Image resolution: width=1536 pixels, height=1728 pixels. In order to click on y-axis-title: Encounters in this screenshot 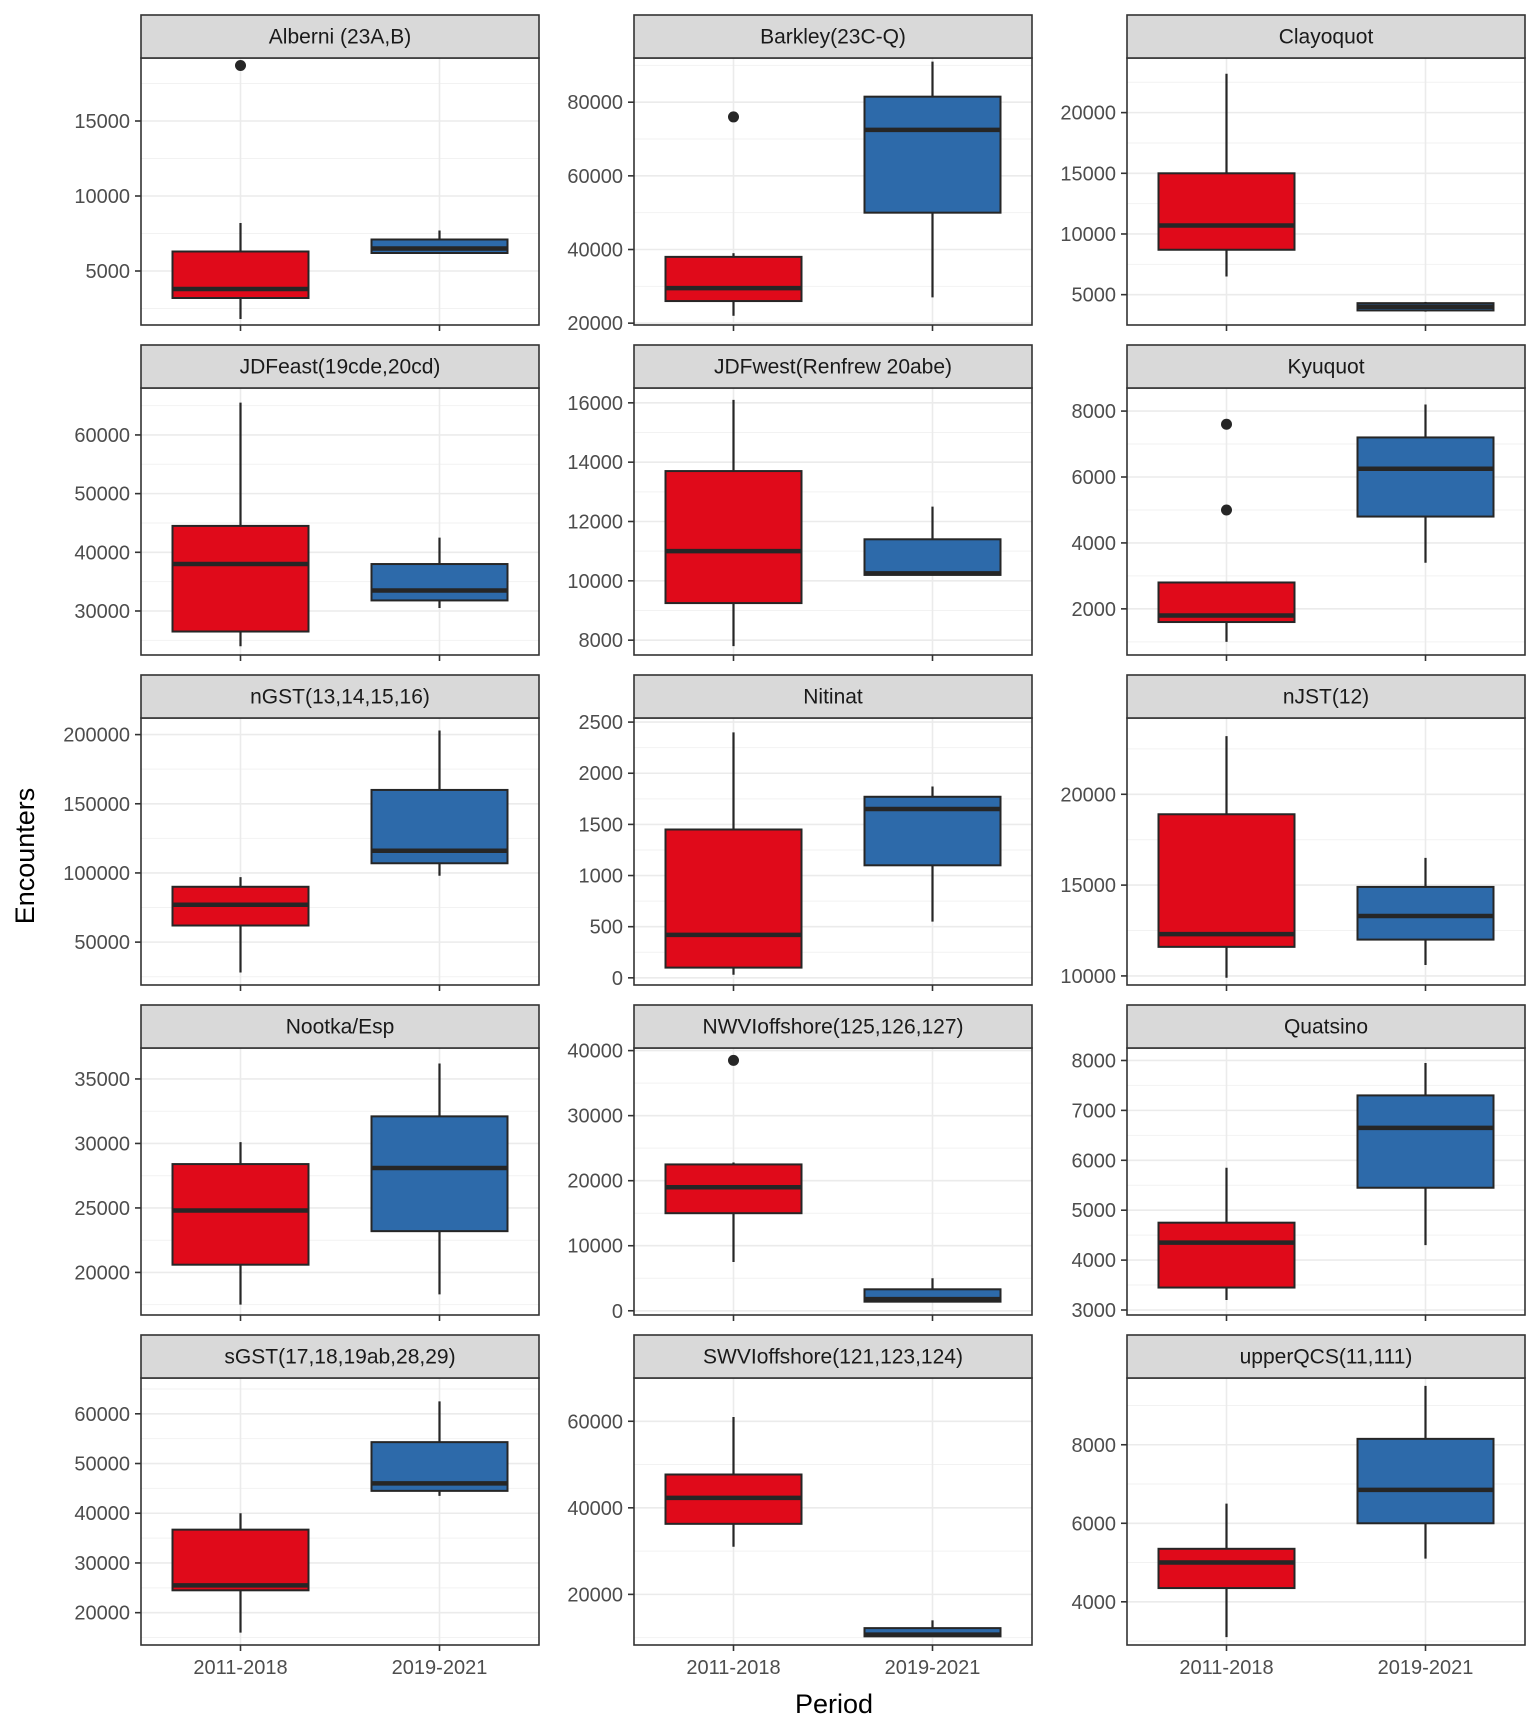, I will do `click(25, 856)`.